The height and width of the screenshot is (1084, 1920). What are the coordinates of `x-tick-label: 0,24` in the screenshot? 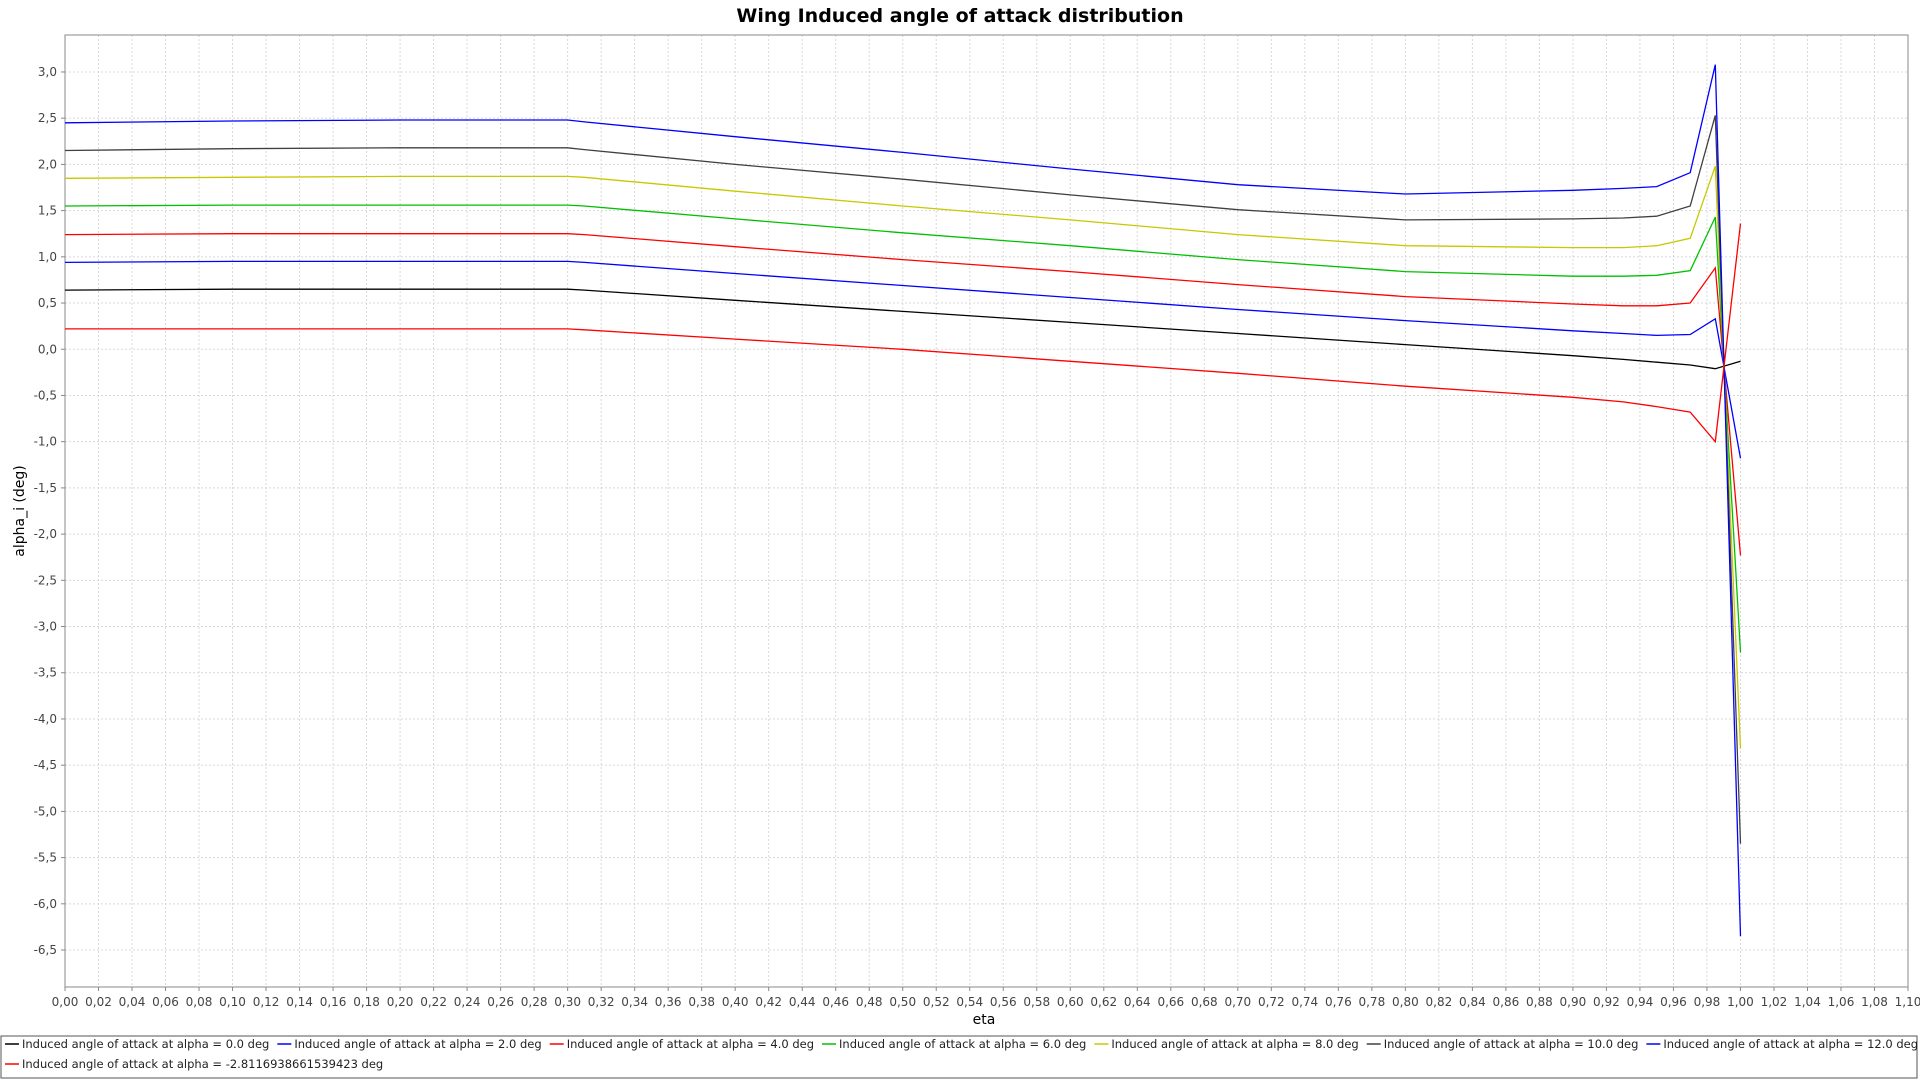 It's located at (467, 1002).